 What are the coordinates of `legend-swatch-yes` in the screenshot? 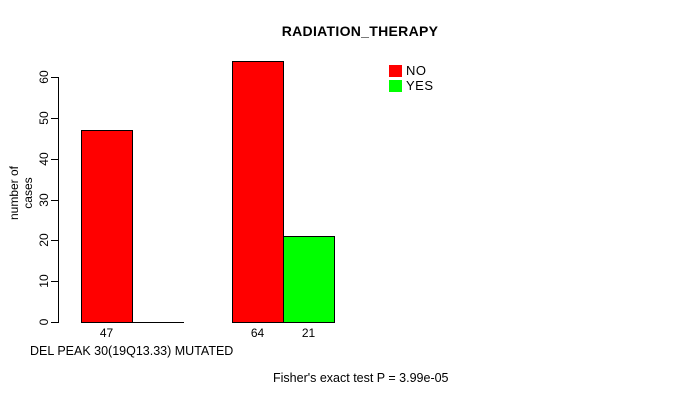 It's located at (395, 85).